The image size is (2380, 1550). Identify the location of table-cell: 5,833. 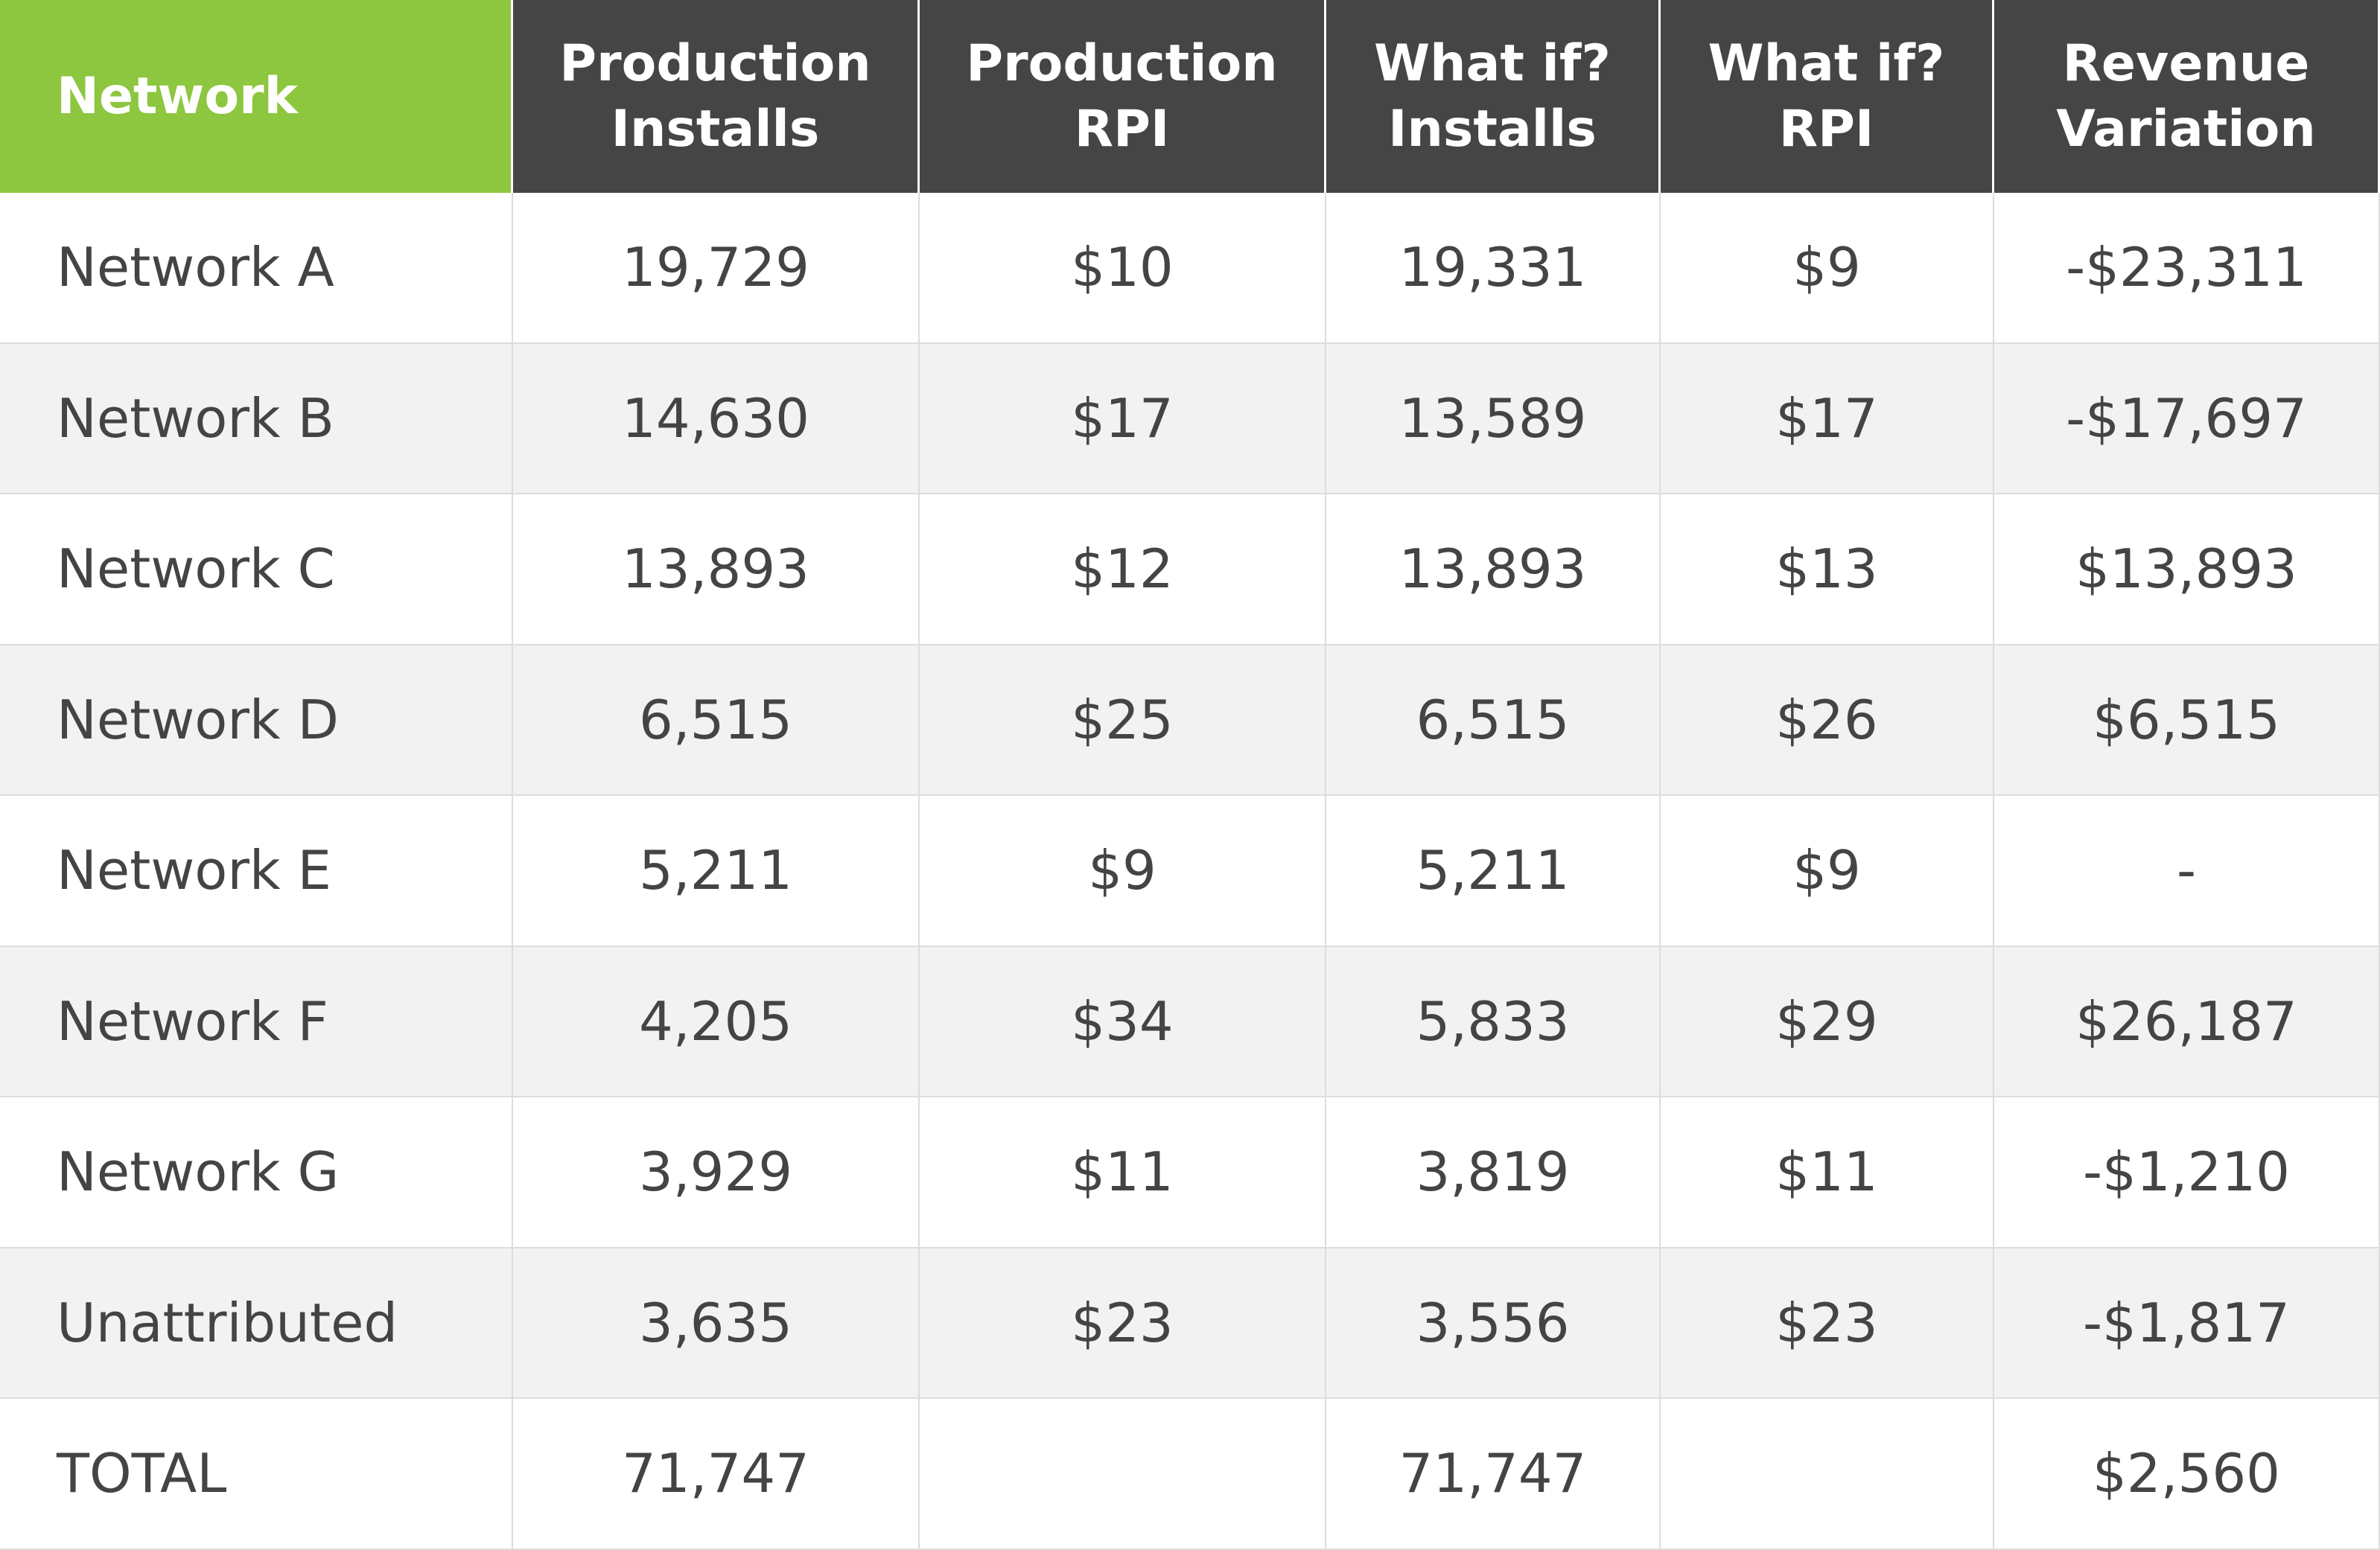
(1493, 1022).